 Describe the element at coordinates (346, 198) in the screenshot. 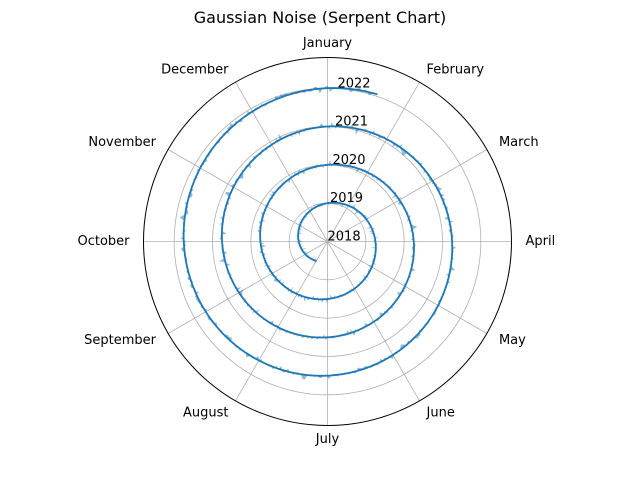

I see `year-label: 2019` at that location.